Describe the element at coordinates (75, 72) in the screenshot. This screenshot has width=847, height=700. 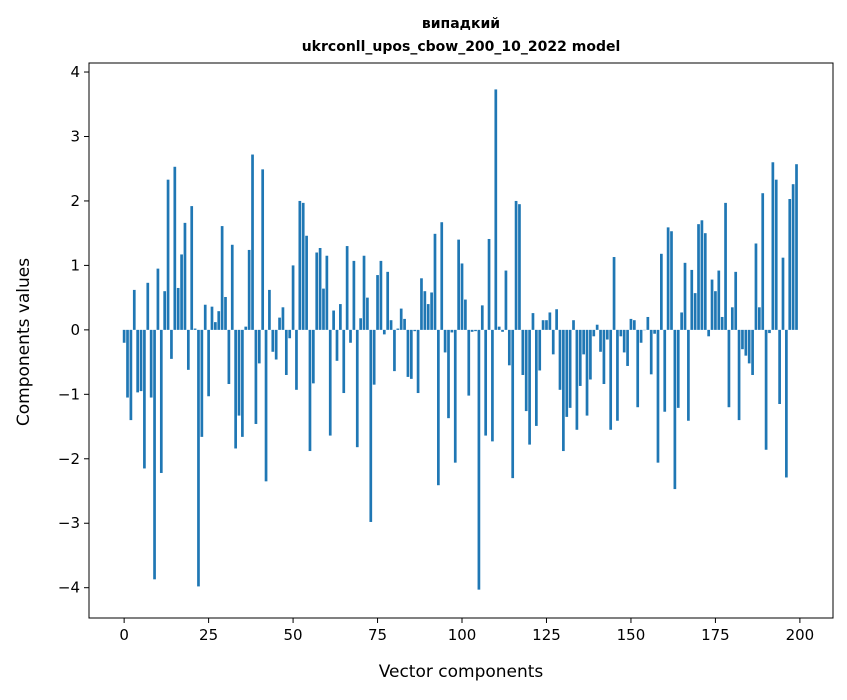
I see `y-tick-label: 4` at that location.